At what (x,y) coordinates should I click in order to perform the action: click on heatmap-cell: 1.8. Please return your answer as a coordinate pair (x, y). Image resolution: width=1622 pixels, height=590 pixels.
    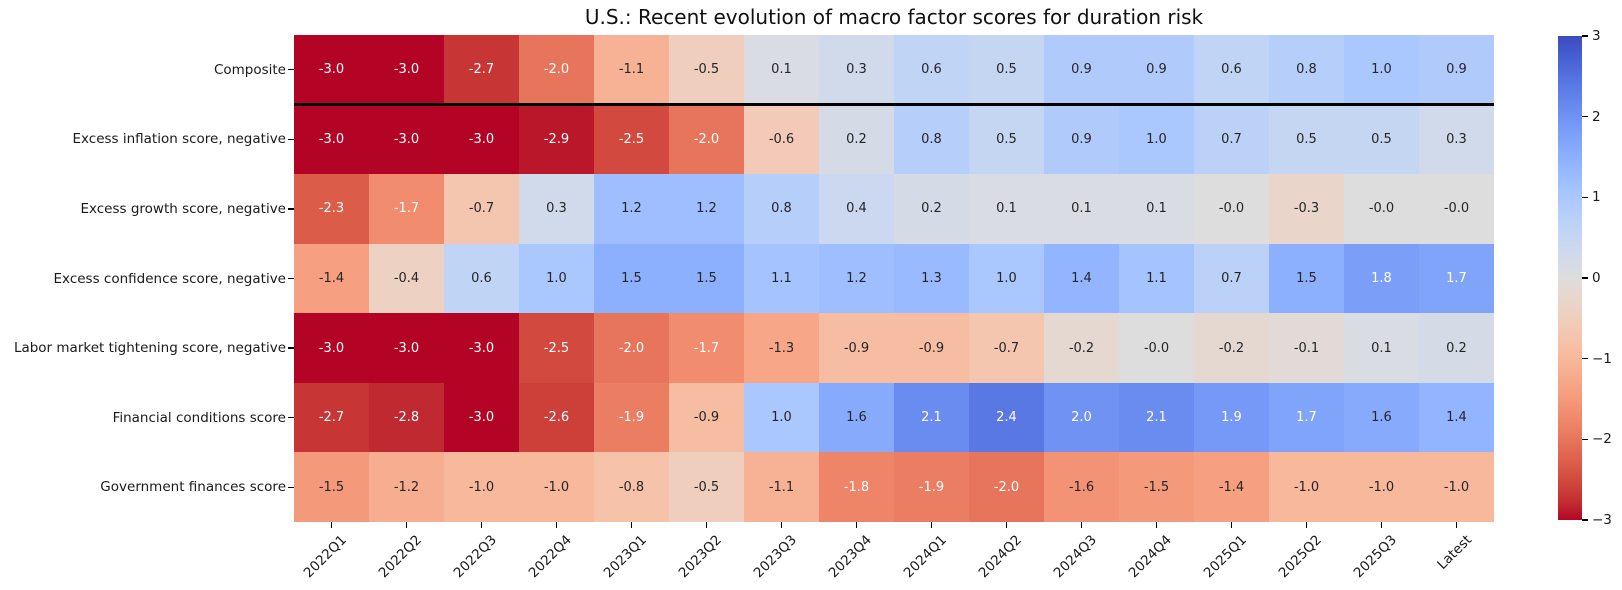
    Looking at the image, I should click on (1381, 278).